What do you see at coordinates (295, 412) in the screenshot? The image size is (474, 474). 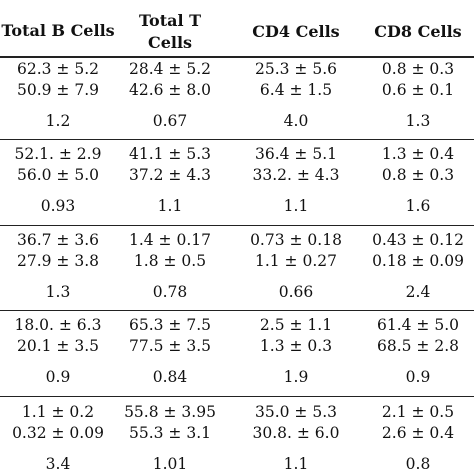 I see `table-cell: 35.0 ± 5.3` at bounding box center [295, 412].